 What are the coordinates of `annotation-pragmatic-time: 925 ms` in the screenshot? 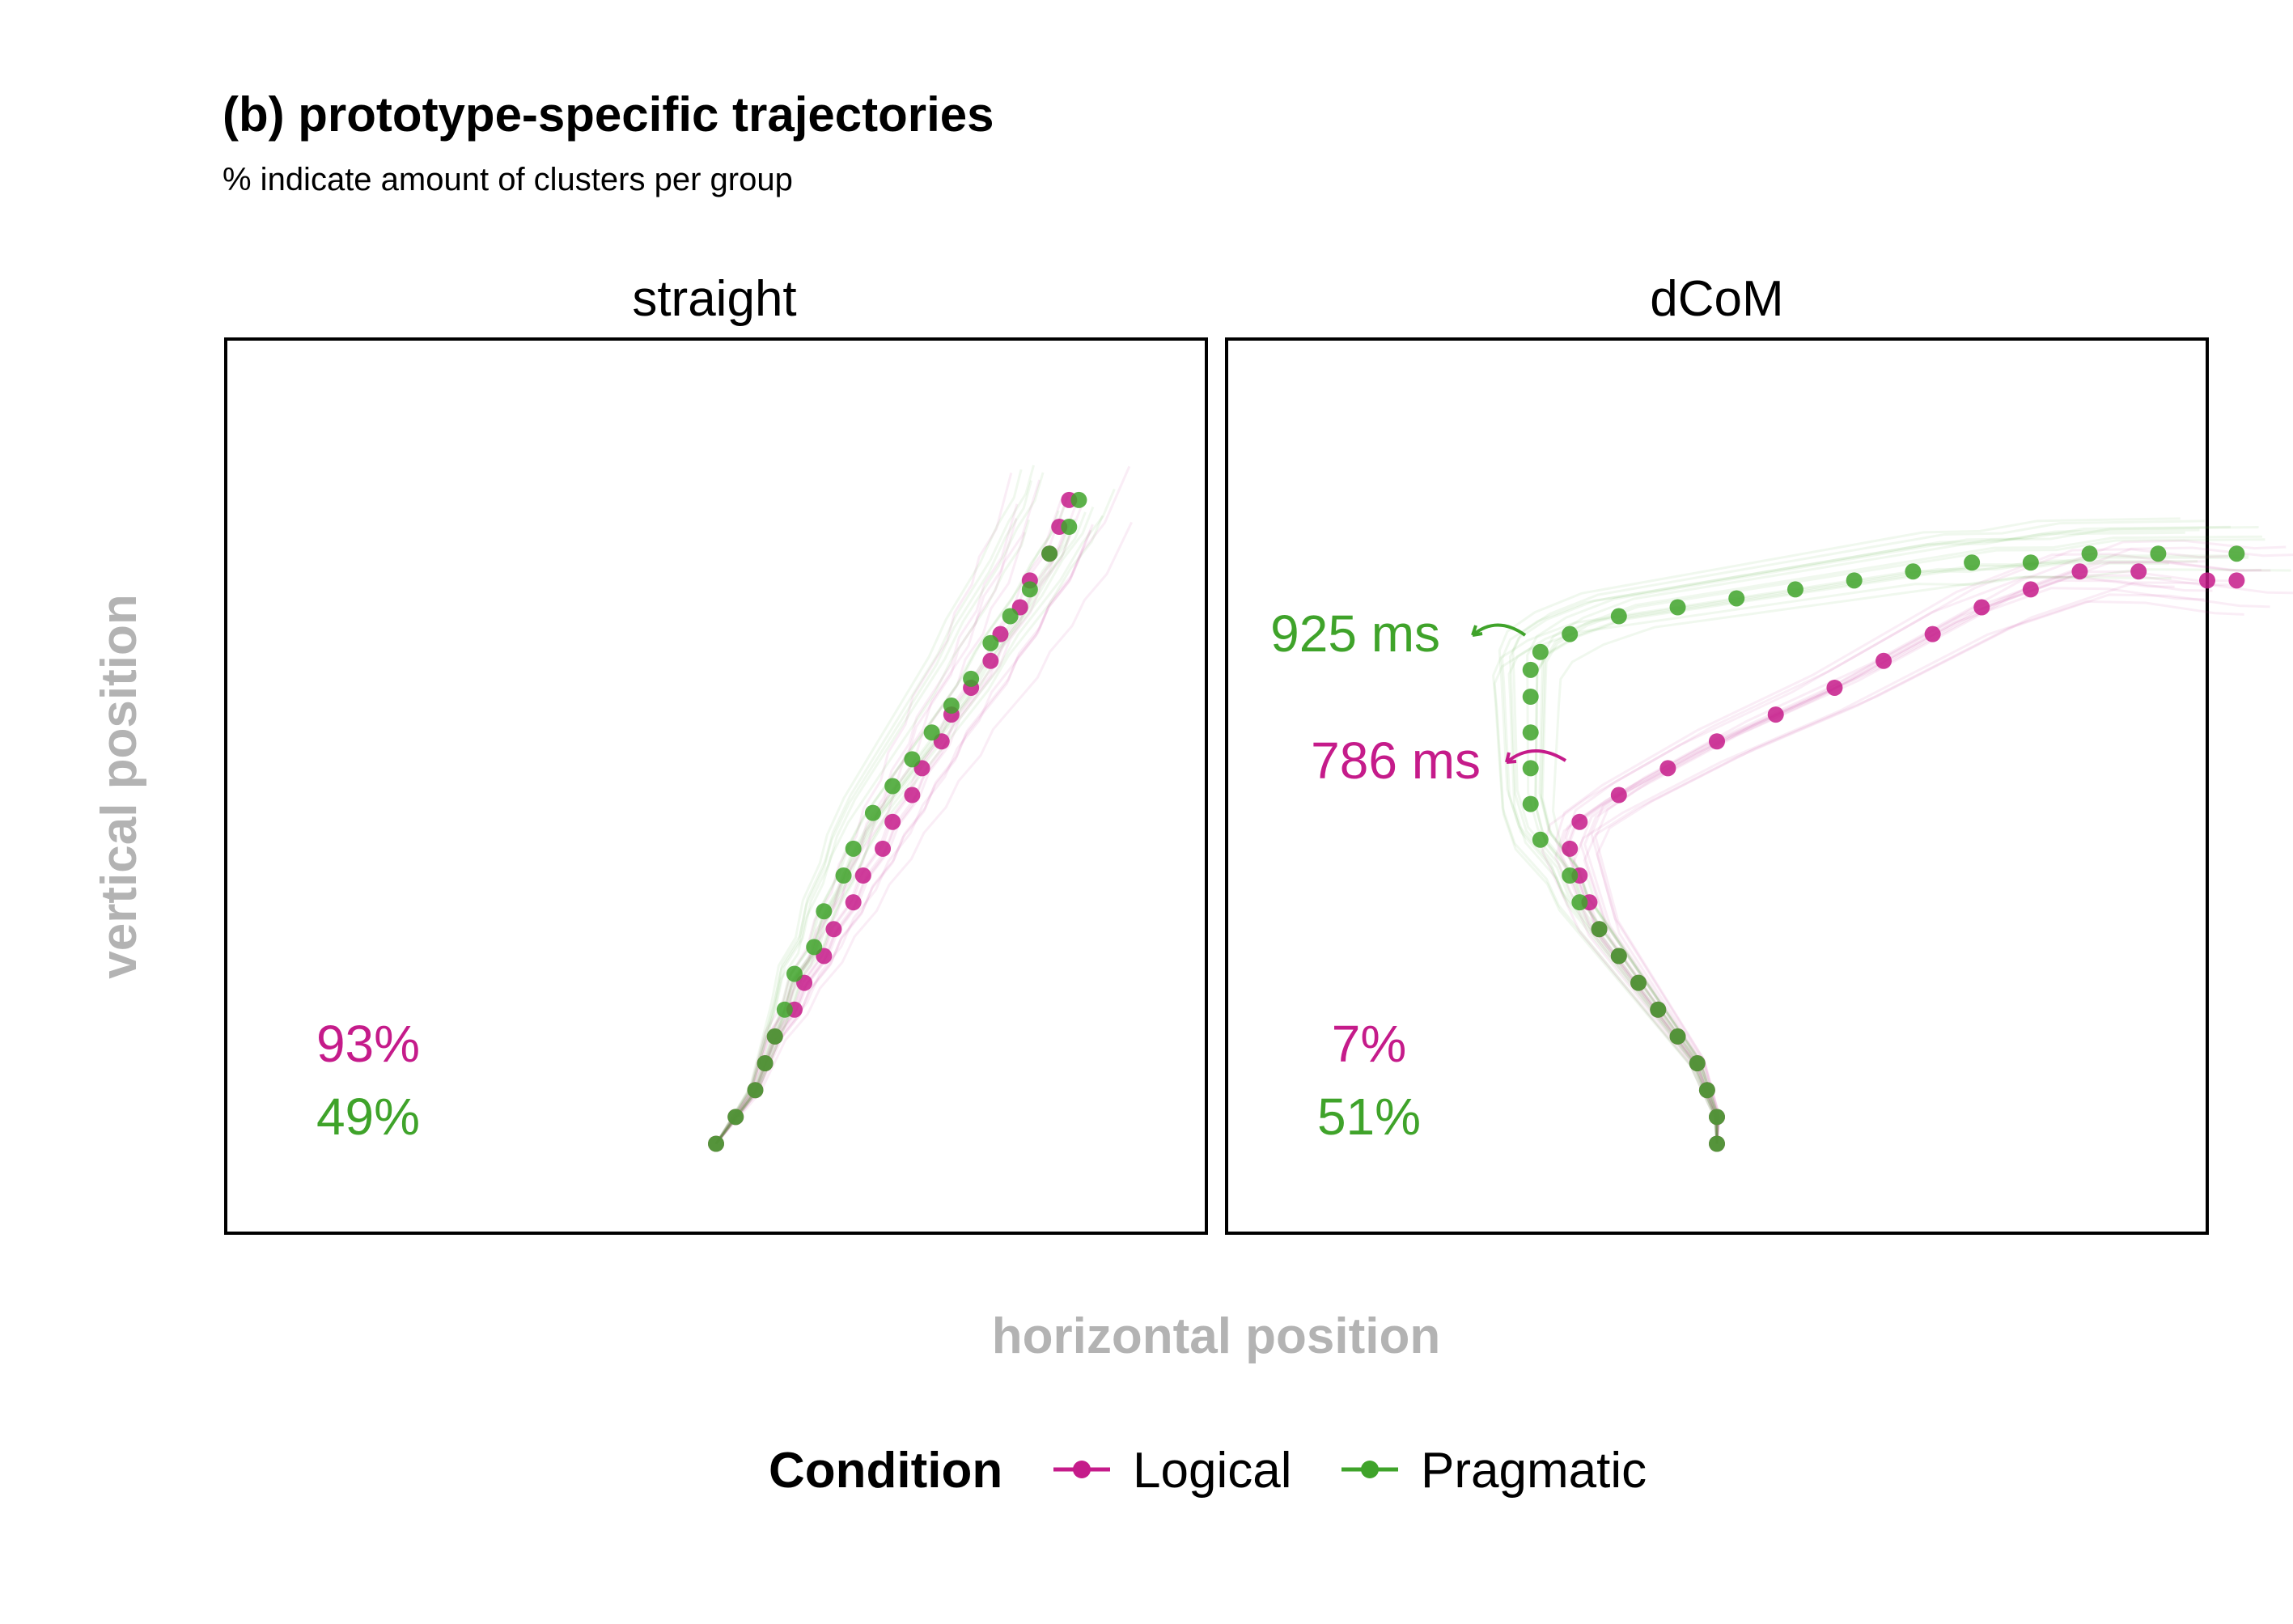 It's located at (1355, 633).